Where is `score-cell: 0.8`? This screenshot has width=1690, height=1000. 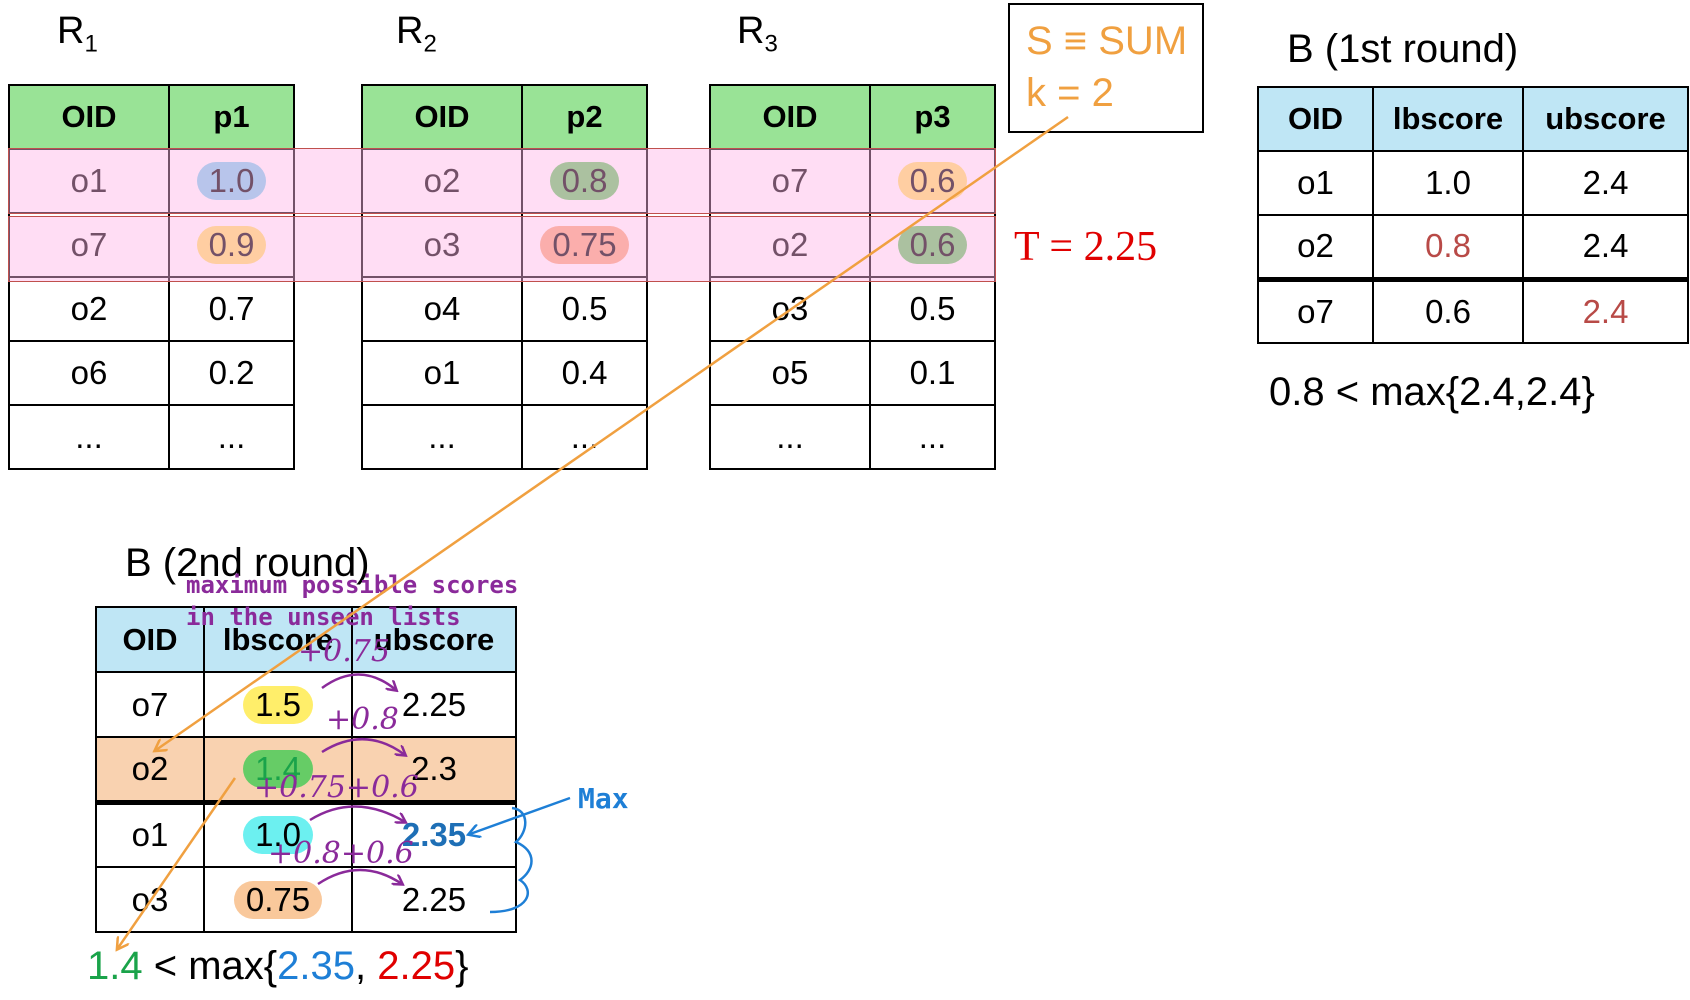 score-cell: 0.8 is located at coordinates (584, 181).